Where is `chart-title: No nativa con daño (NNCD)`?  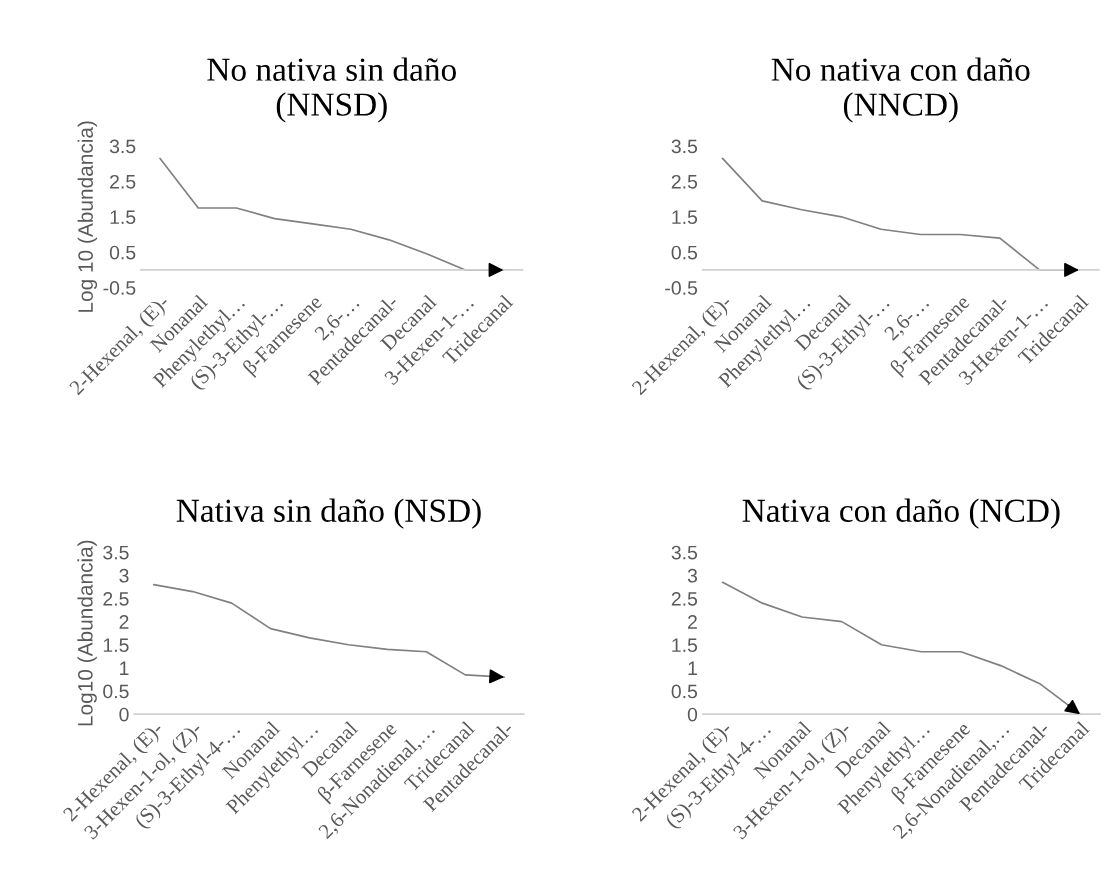
chart-title: No nativa con daño (NNCD) is located at coordinates (900, 90).